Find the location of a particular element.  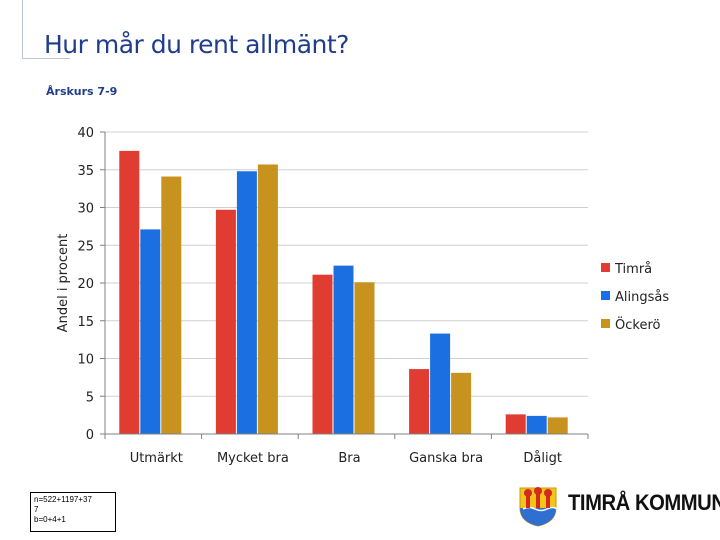

y-tick-label: 20 is located at coordinates (85, 284).